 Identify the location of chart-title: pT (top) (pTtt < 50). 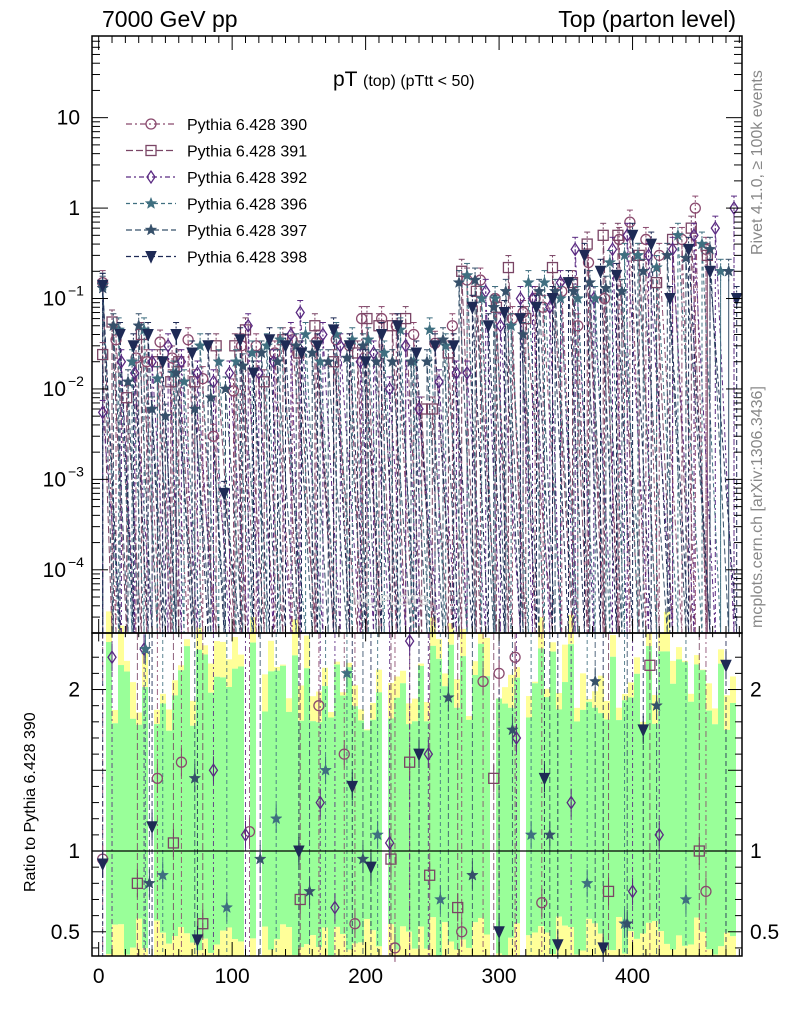
(404, 79).